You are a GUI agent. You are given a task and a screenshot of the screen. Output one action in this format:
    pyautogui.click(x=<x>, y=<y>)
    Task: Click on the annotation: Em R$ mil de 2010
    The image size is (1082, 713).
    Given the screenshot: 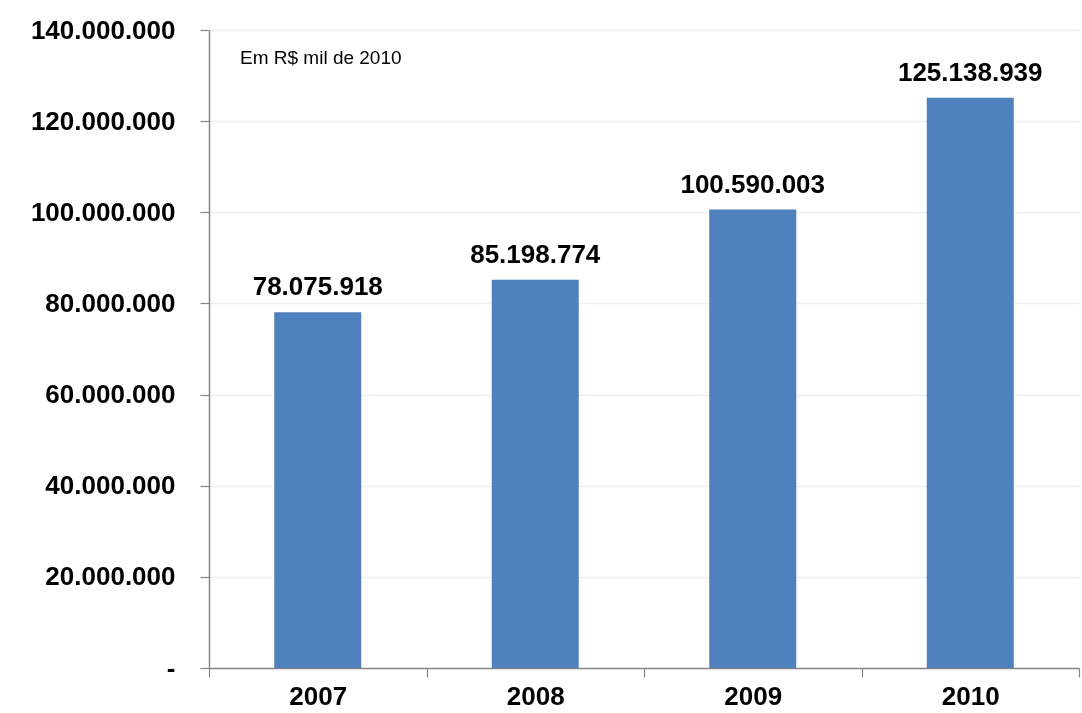 What is the action you would take?
    pyautogui.click(x=321, y=57)
    